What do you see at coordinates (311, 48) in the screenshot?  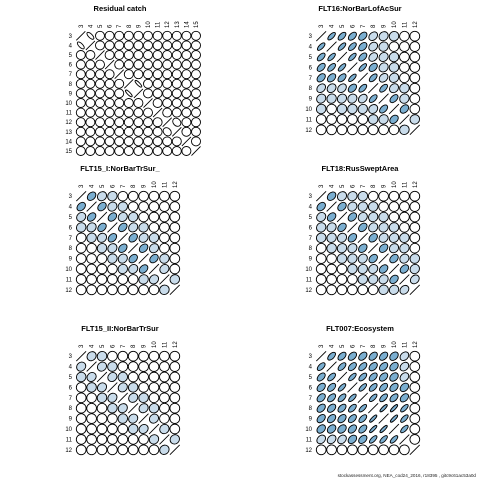 I see `row-label: 4` at bounding box center [311, 48].